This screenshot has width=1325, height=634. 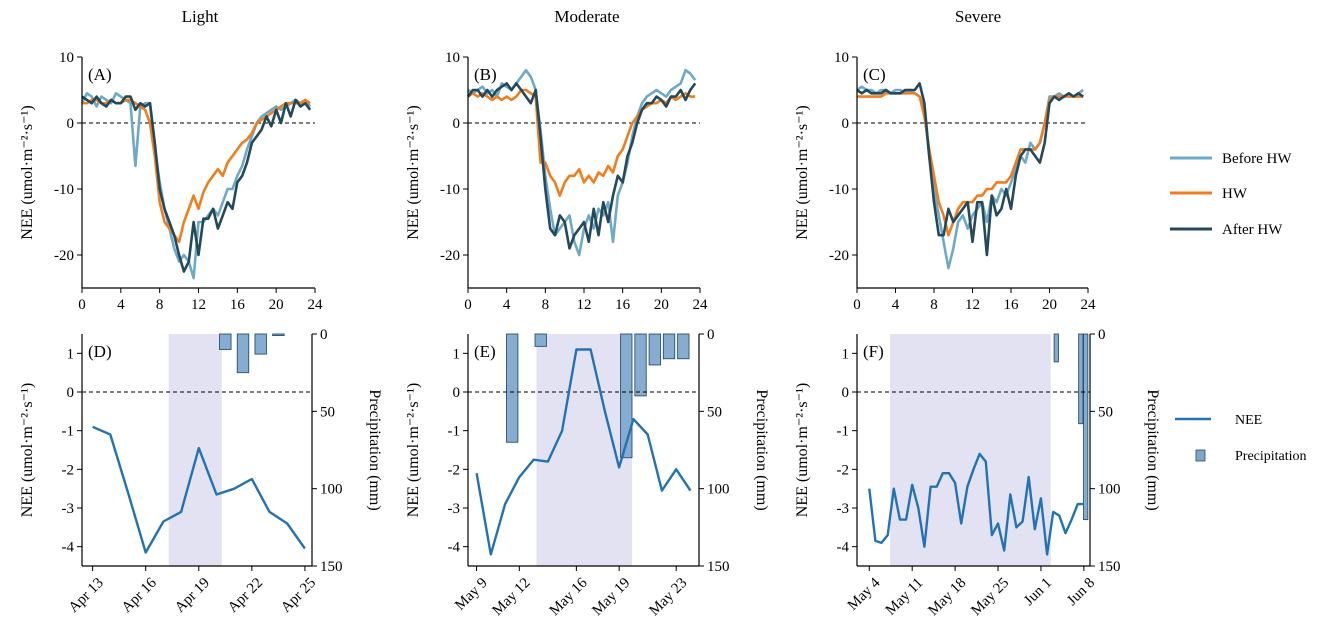 What do you see at coordinates (569, 597) in the screenshot?
I see `x-tick-label: May 16` at bounding box center [569, 597].